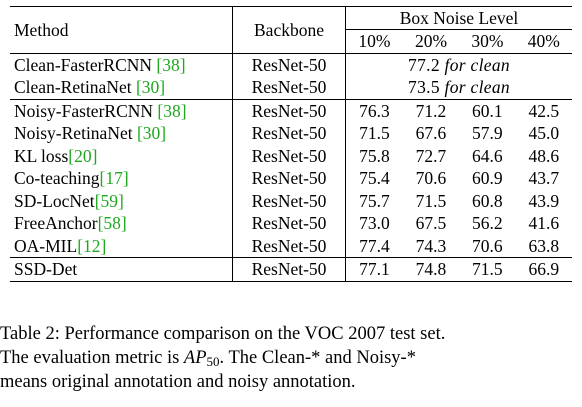 The width and height of the screenshot is (582, 407). Describe the element at coordinates (458, 18) in the screenshot. I see `header-box-noise-level: Box Noise Level` at that location.